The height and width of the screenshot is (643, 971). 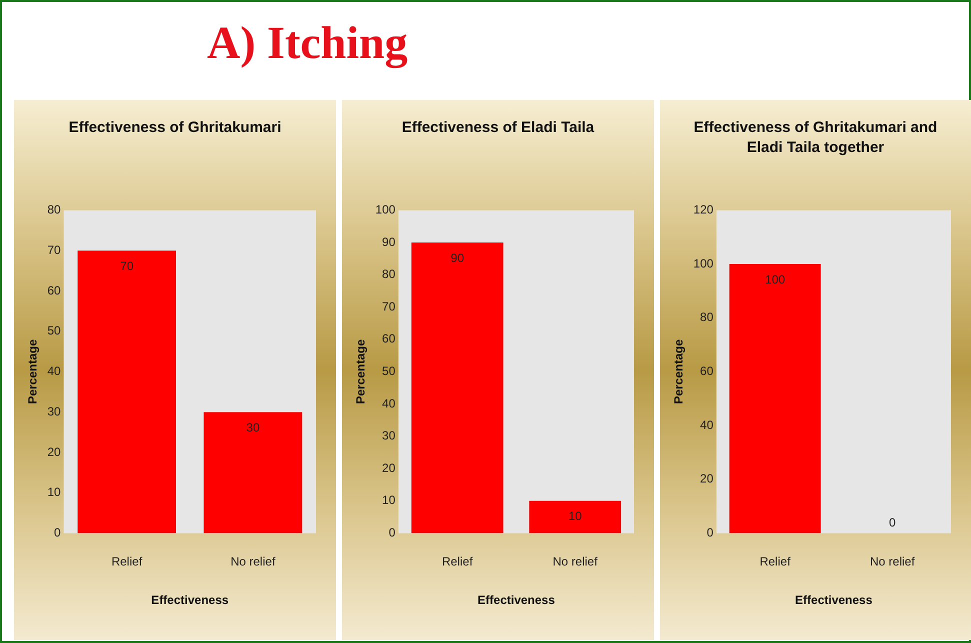 What do you see at coordinates (457, 257) in the screenshot?
I see `data-label: 90` at bounding box center [457, 257].